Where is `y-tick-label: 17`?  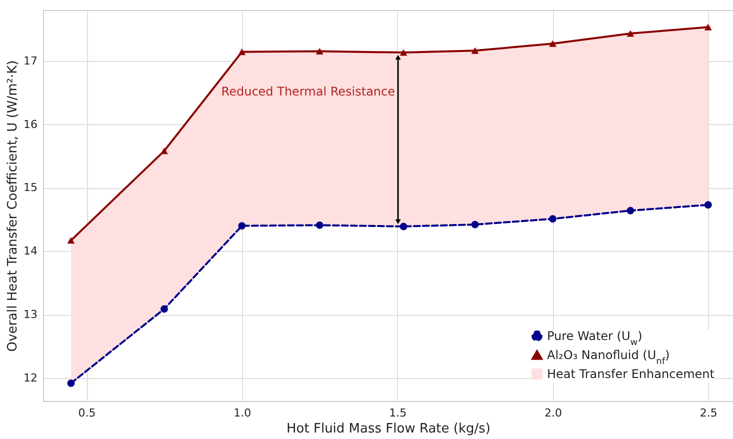 y-tick-label: 17 is located at coordinates (31, 61).